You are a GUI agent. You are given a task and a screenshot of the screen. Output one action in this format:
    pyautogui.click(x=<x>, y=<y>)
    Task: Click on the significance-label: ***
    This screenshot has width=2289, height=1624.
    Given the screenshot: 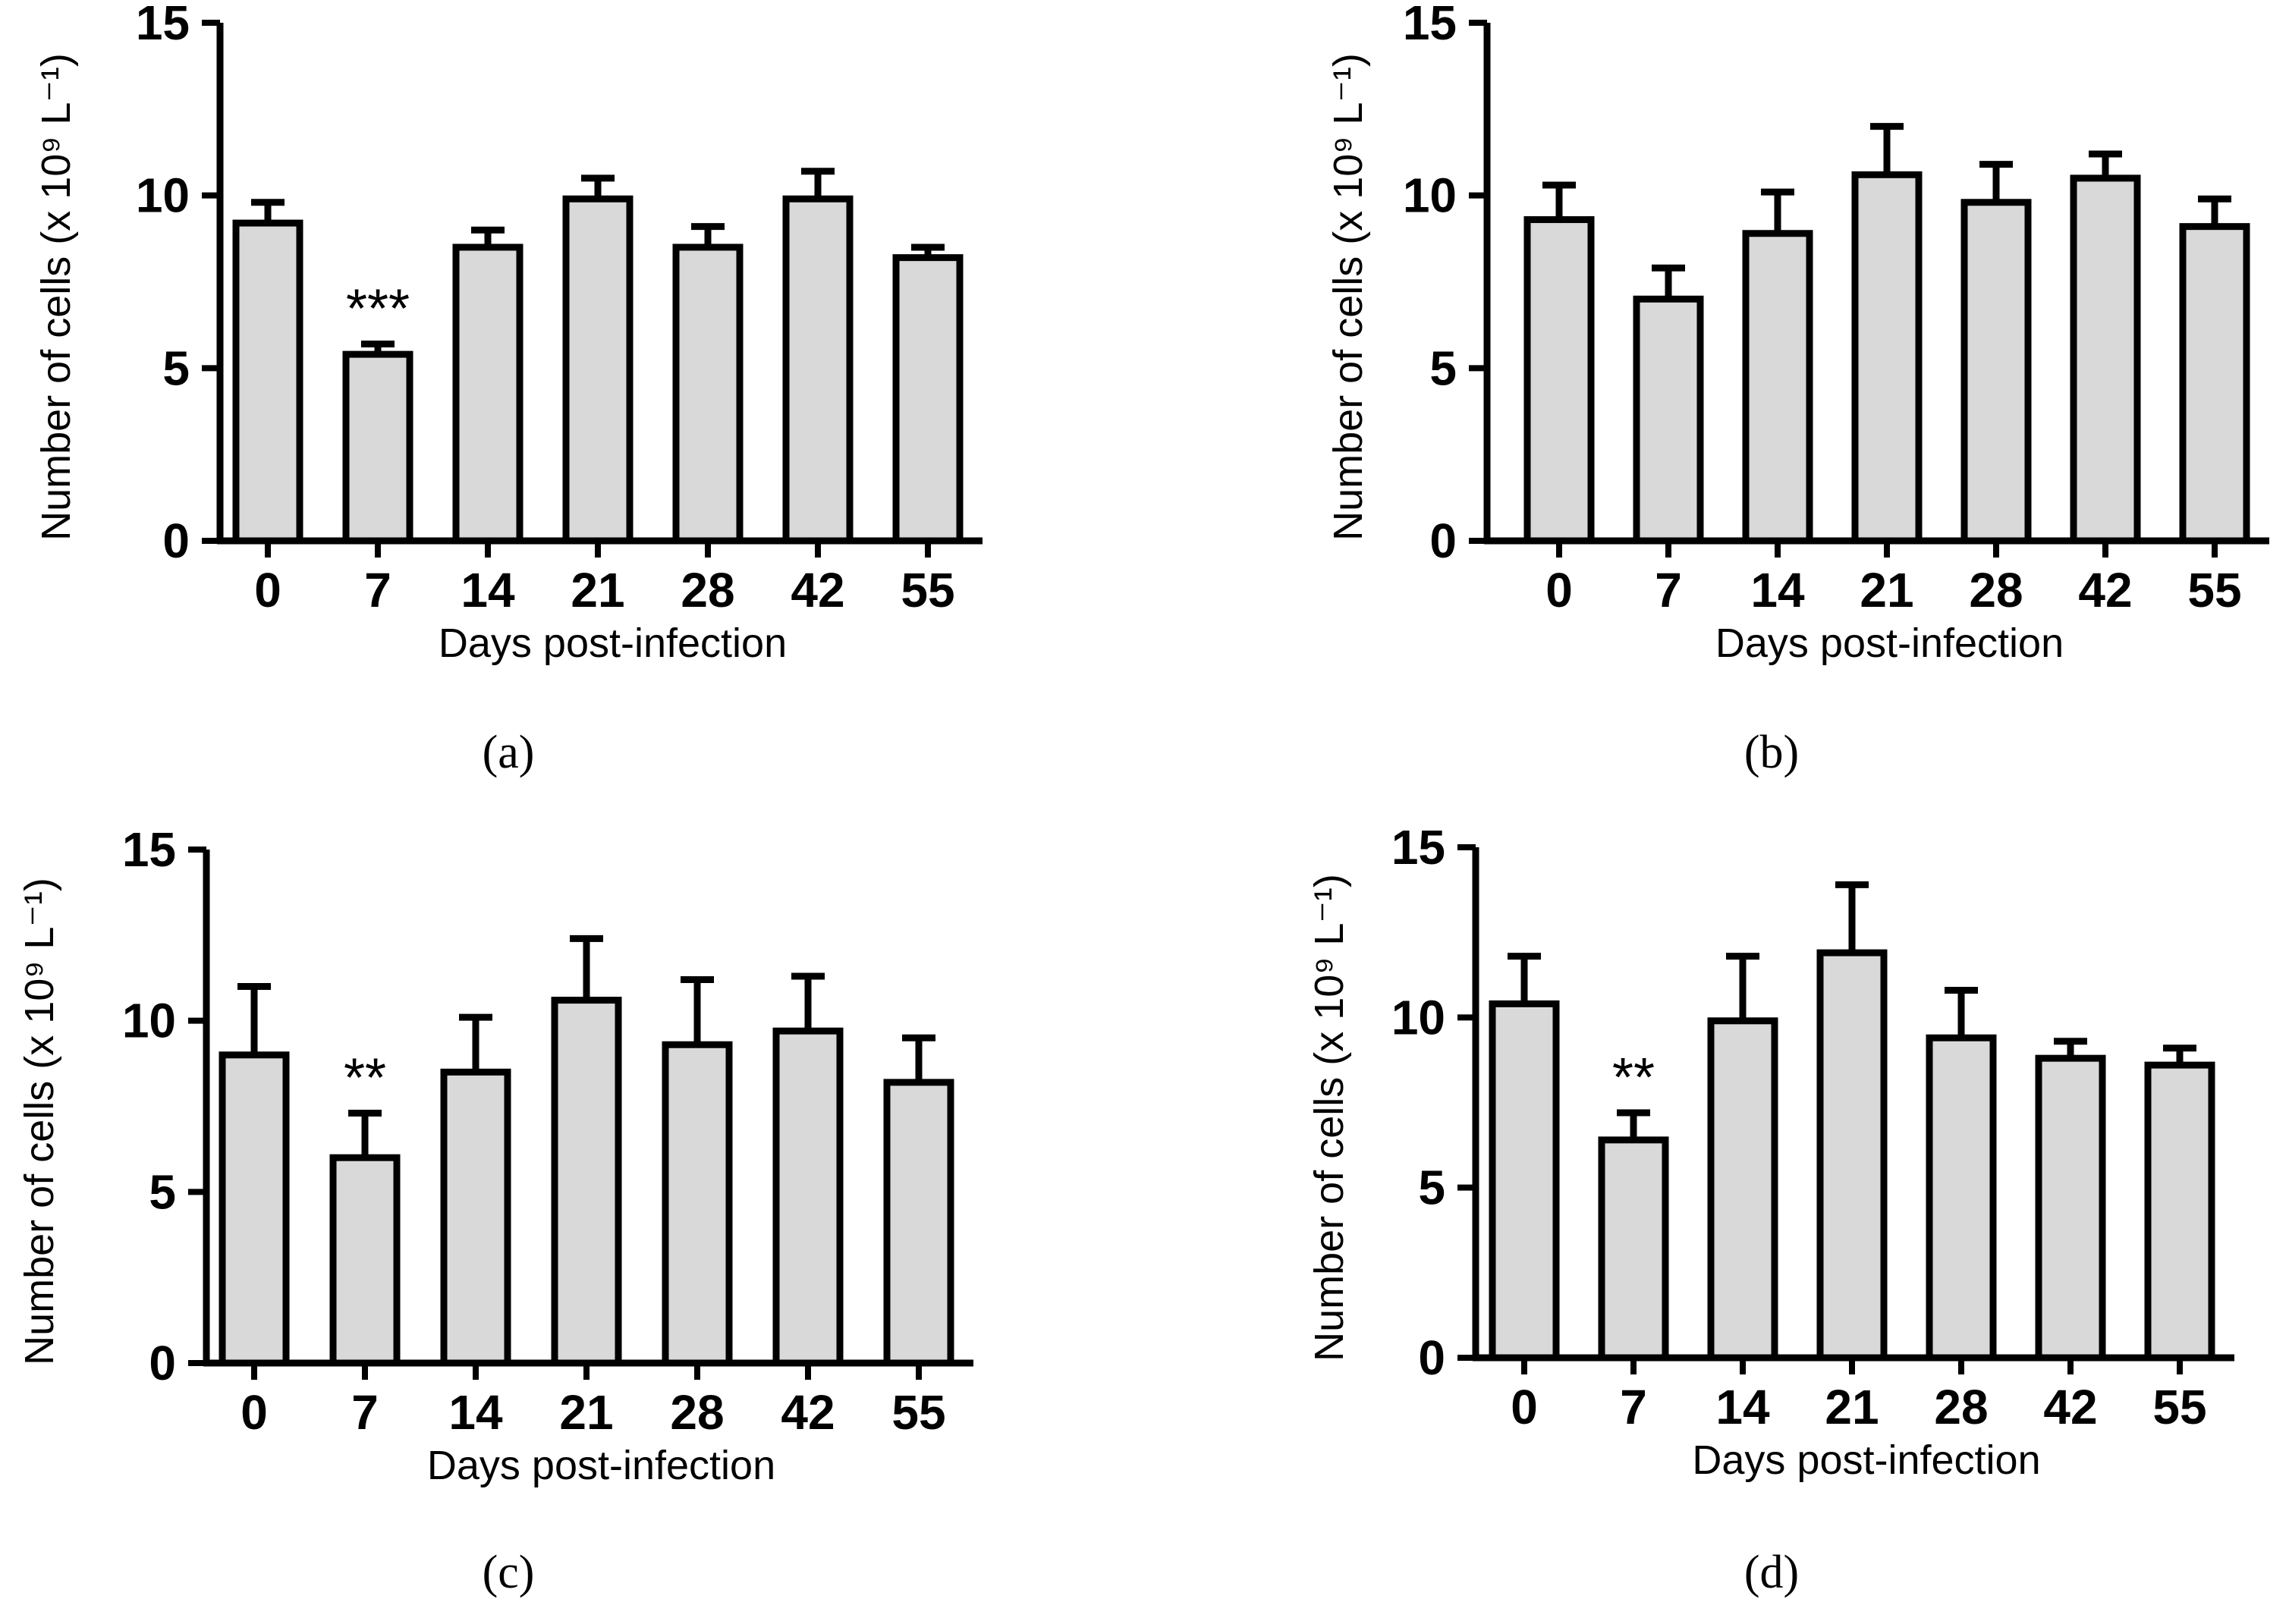 What is the action you would take?
    pyautogui.click(x=378, y=308)
    